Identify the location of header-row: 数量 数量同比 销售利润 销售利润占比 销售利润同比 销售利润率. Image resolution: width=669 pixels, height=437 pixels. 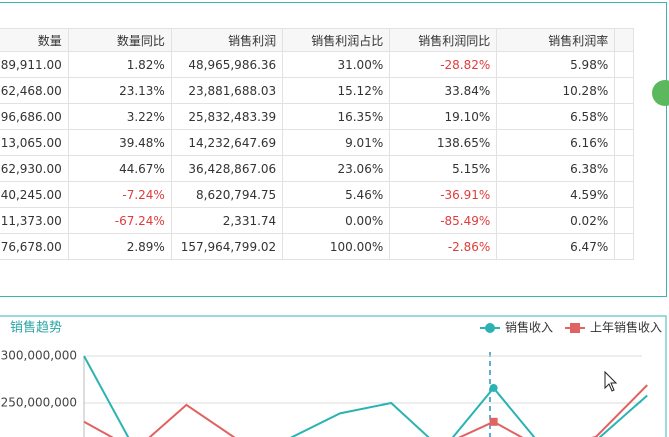
(317, 40).